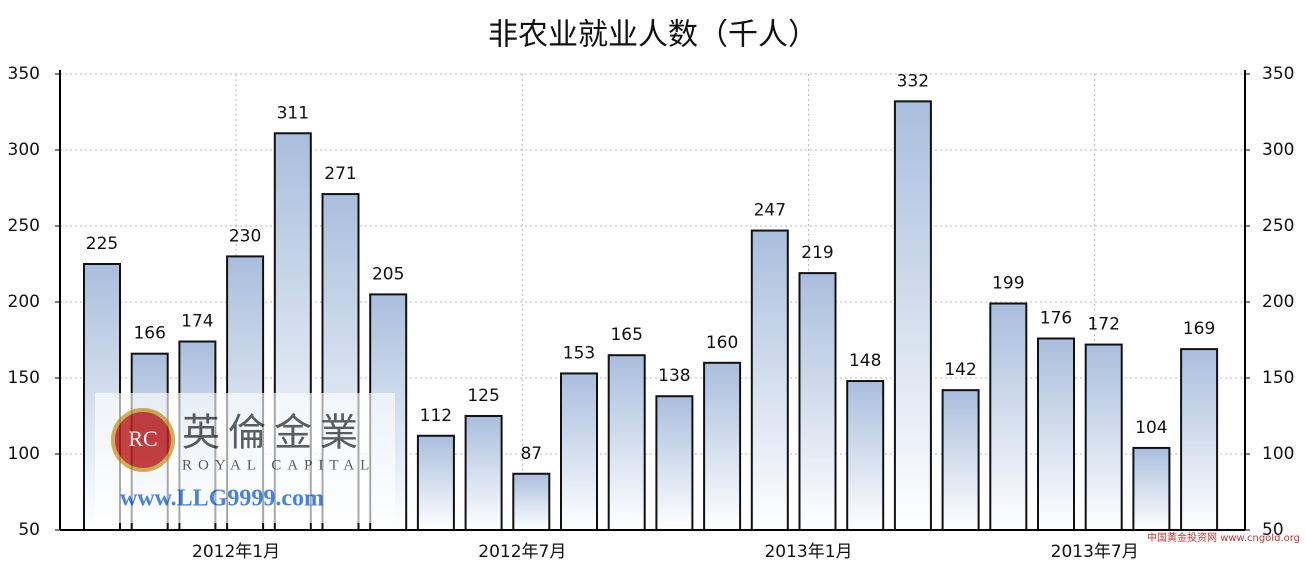  Describe the element at coordinates (1278, 378) in the screenshot. I see `y2-tick-label: 150` at that location.